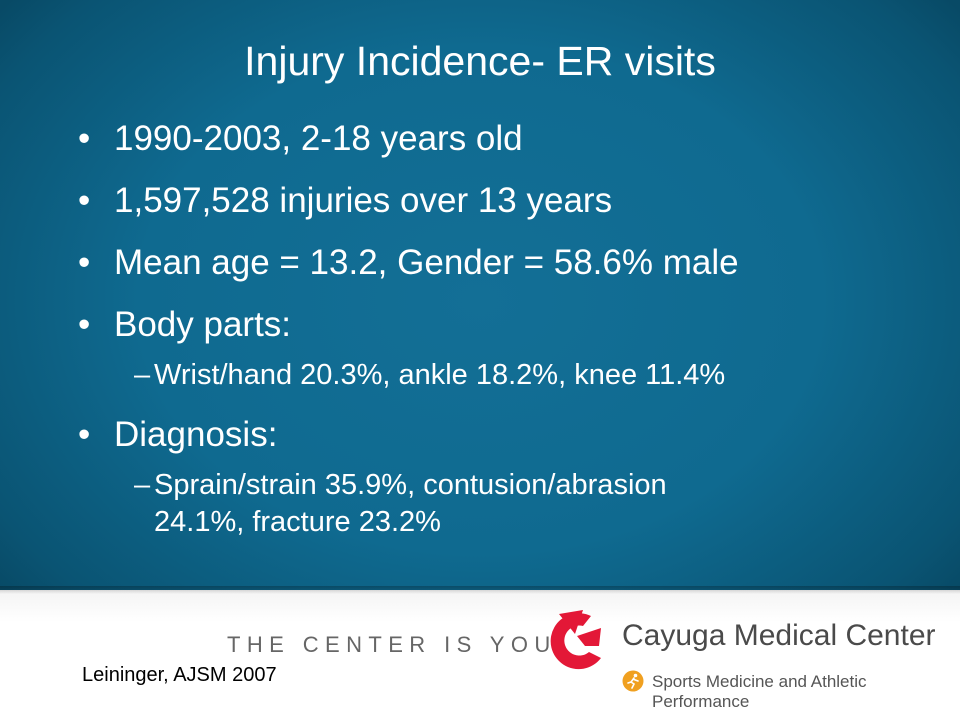 Image resolution: width=960 pixels, height=720 pixels. I want to click on bullet-text: Body parts:, so click(203, 324).